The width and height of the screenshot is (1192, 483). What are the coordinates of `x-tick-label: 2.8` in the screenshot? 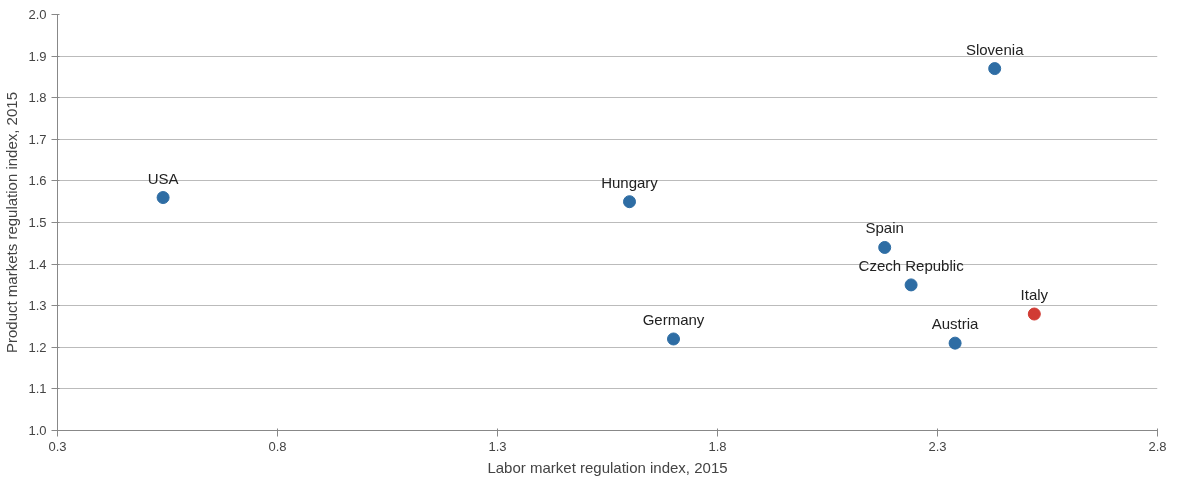 It's located at (1157, 446).